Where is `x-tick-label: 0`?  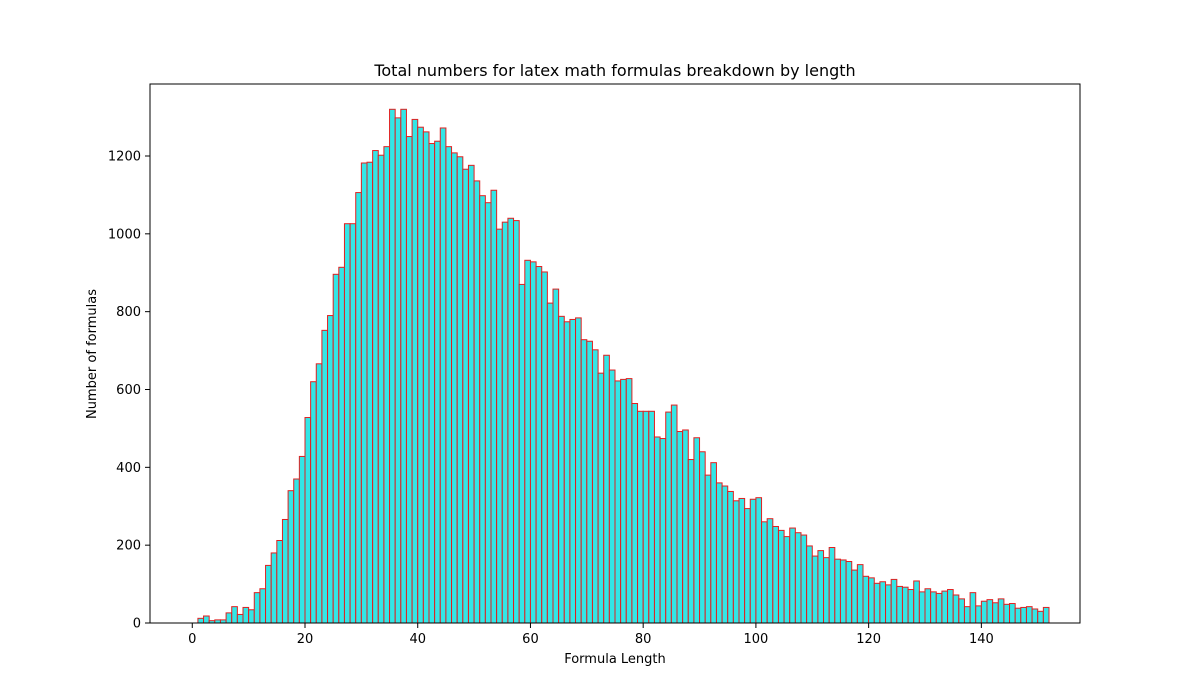 x-tick-label: 0 is located at coordinates (192, 639).